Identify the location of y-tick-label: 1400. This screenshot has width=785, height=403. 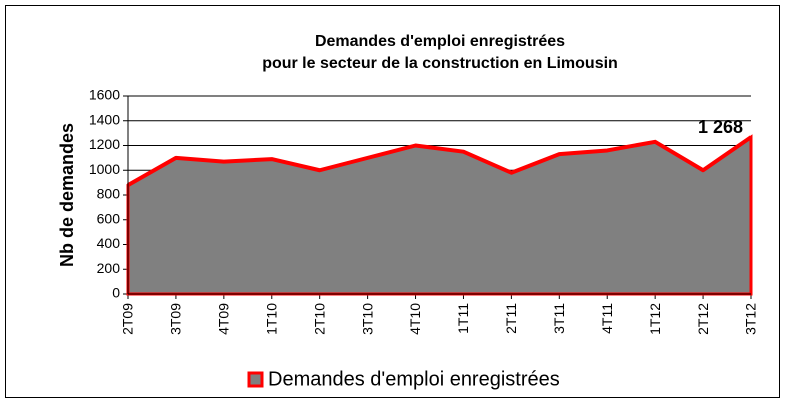
(104, 119).